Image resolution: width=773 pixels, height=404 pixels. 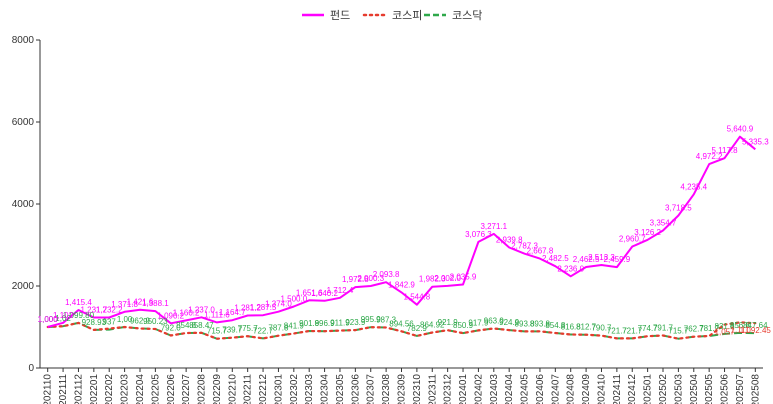 What do you see at coordinates (386, 274) in the screenshot?
I see `data-label: 2,093.8` at bounding box center [386, 274].